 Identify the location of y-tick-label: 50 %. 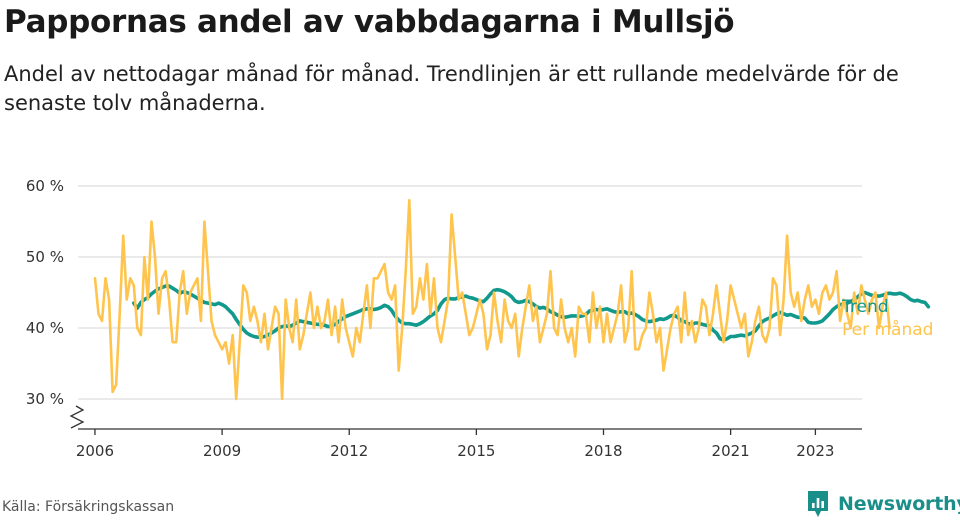
(45, 257).